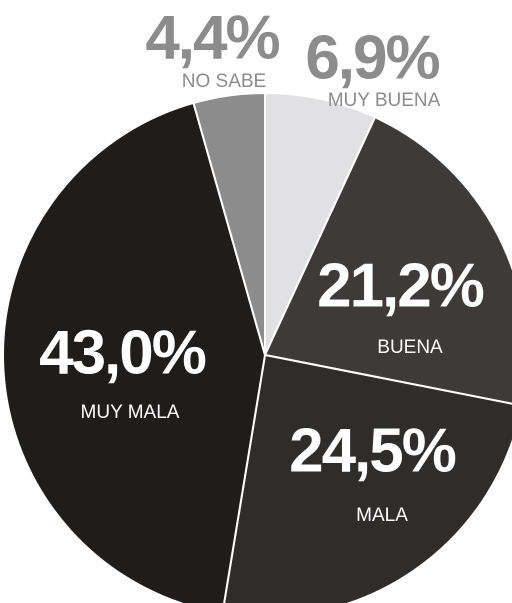  I want to click on category-label: BUENA, so click(410, 347).